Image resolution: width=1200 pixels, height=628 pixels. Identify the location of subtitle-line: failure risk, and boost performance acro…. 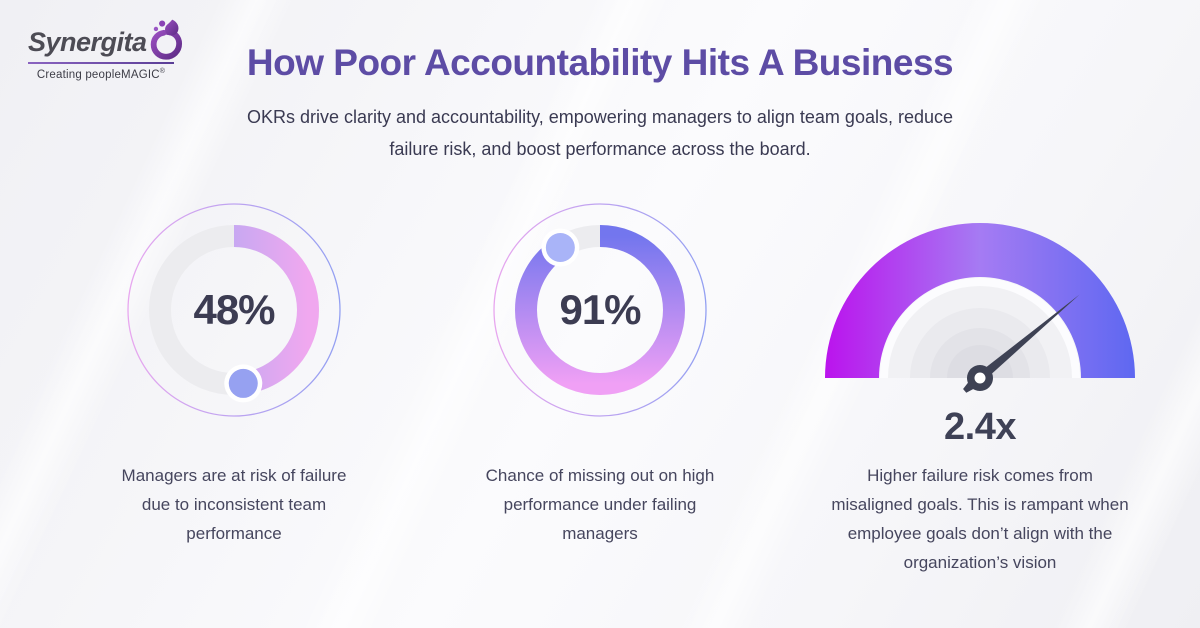
(600, 149).